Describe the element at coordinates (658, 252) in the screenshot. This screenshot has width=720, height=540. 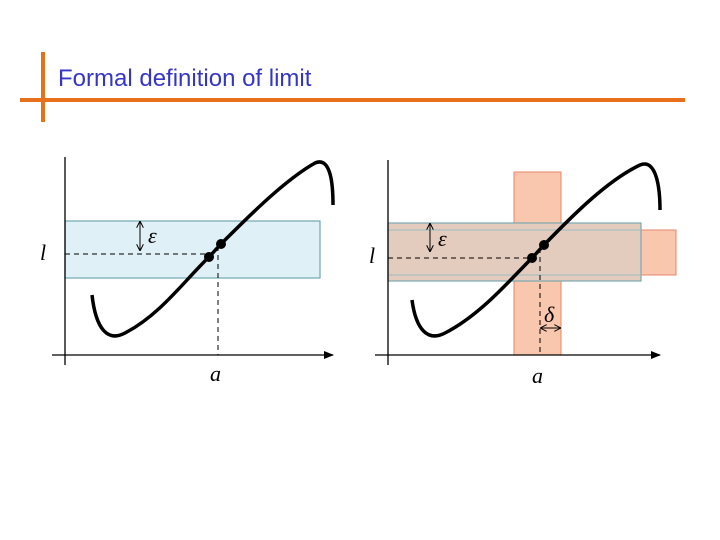
I see `box` at that location.